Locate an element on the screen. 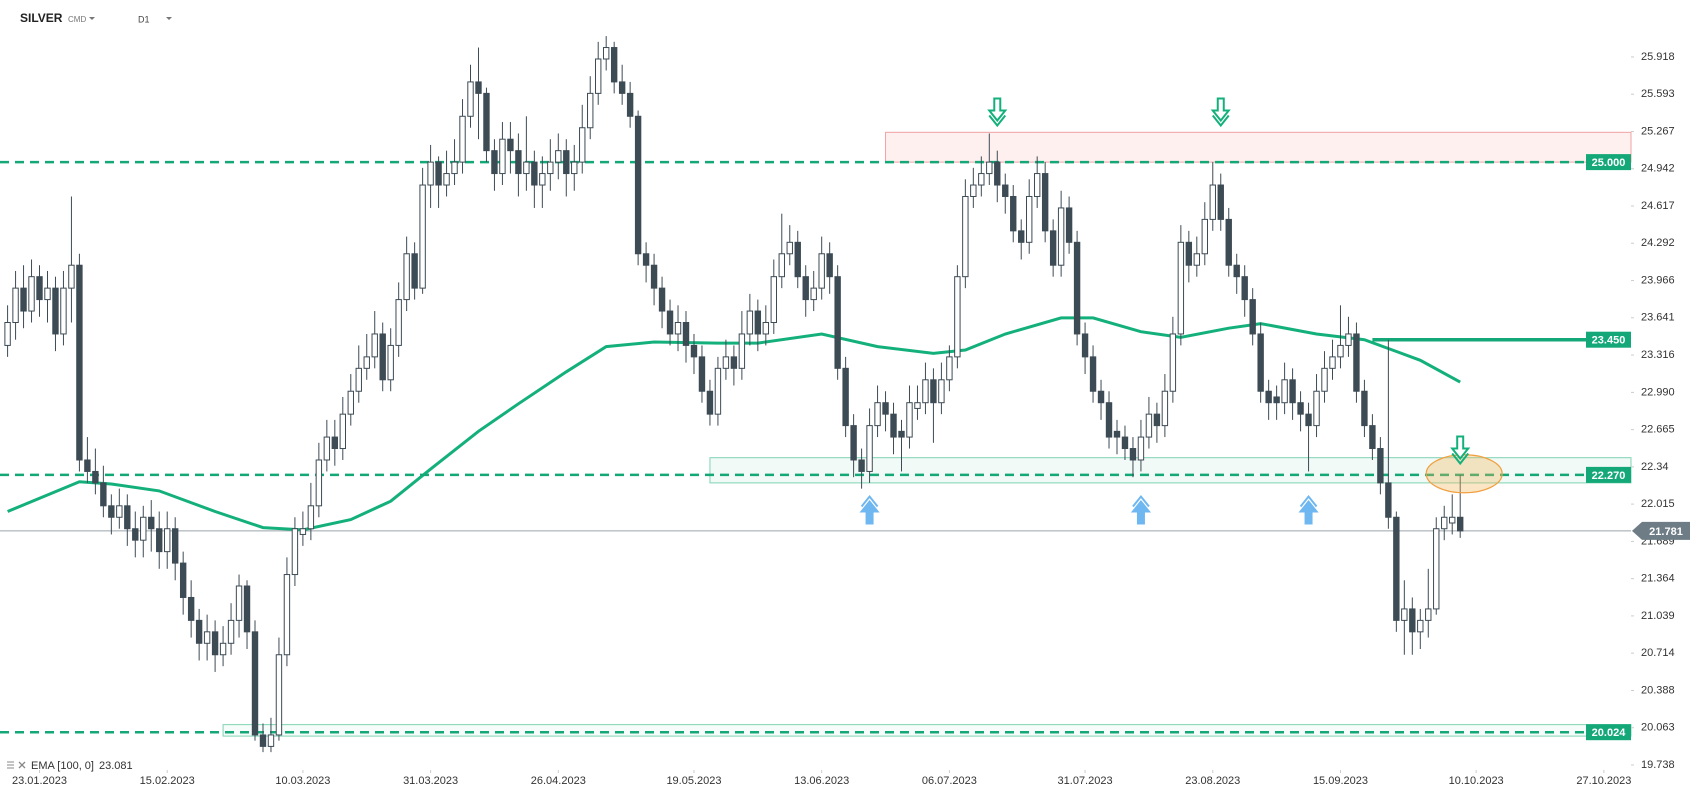 The width and height of the screenshot is (1691, 795). arrow-up-head is located at coordinates (869, 501).